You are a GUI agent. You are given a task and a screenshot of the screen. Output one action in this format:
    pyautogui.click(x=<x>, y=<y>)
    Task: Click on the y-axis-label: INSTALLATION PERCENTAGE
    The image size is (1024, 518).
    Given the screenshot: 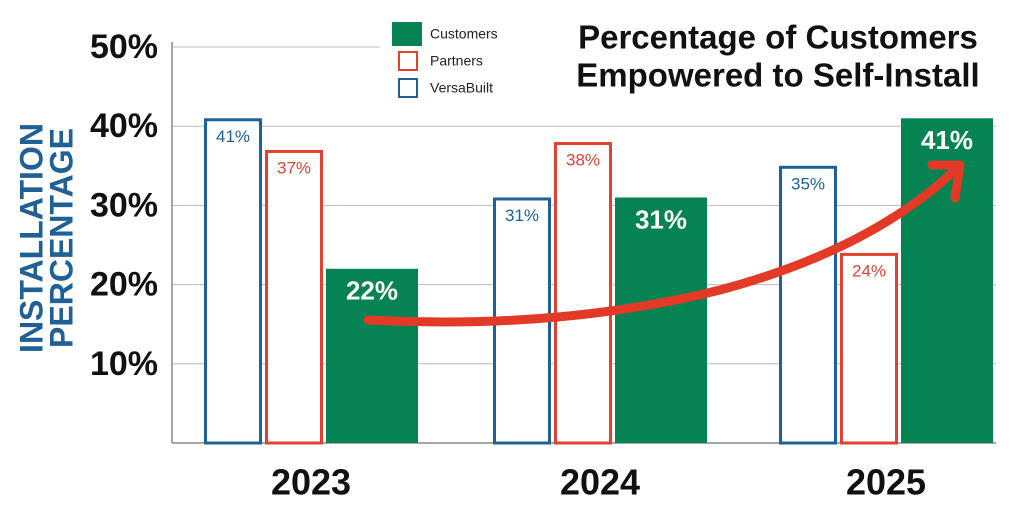 What is the action you would take?
    pyautogui.click(x=46, y=238)
    